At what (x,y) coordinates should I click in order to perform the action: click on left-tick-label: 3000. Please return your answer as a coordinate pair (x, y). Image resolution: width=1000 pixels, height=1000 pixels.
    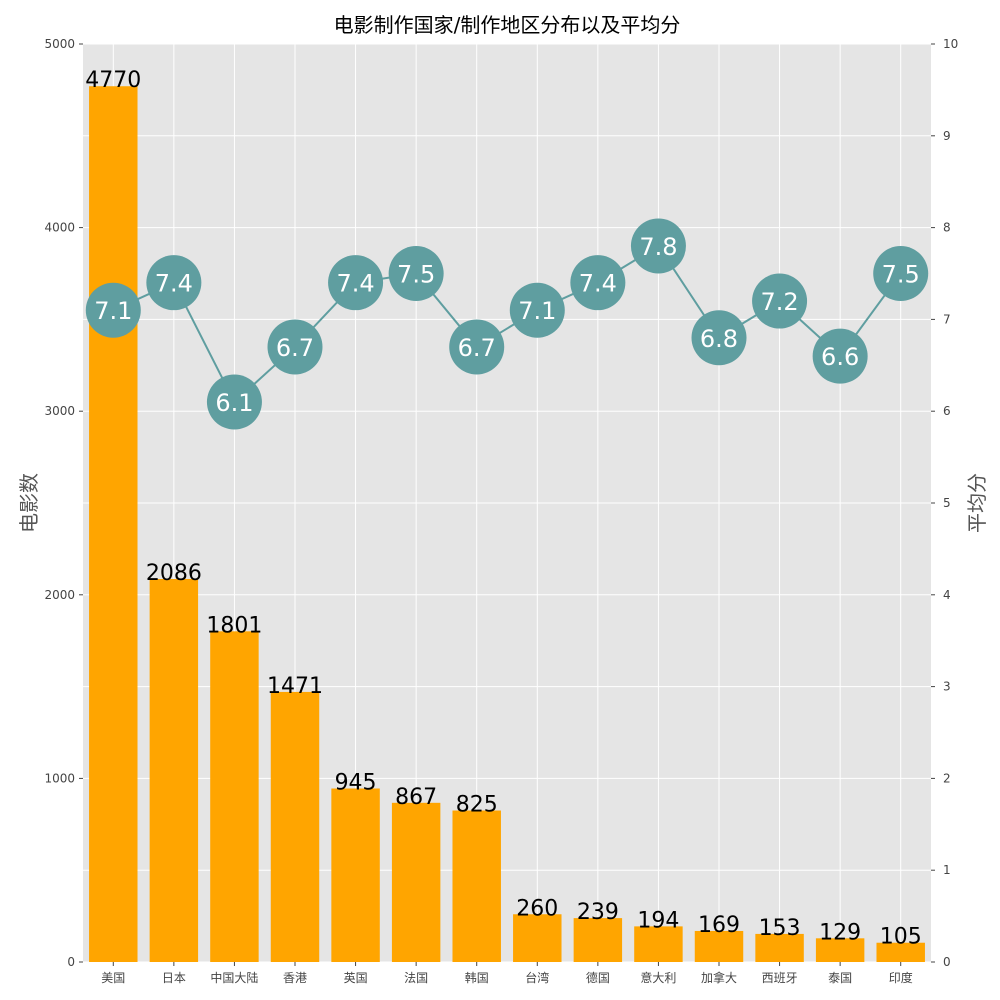
    Looking at the image, I should click on (59, 411).